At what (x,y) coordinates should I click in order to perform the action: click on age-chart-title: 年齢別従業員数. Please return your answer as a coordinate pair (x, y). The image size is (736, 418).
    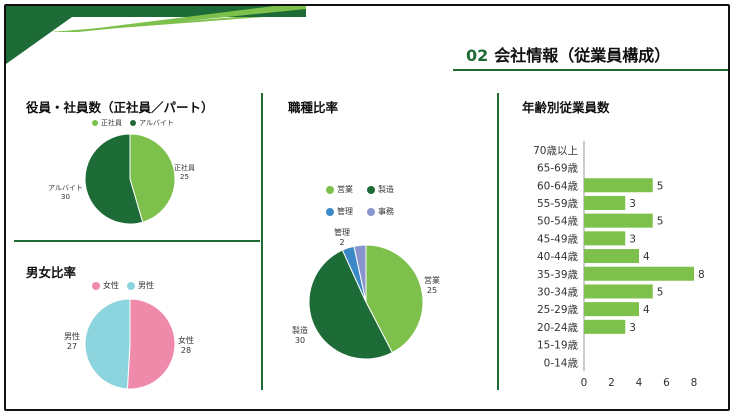
    Looking at the image, I should click on (566, 107).